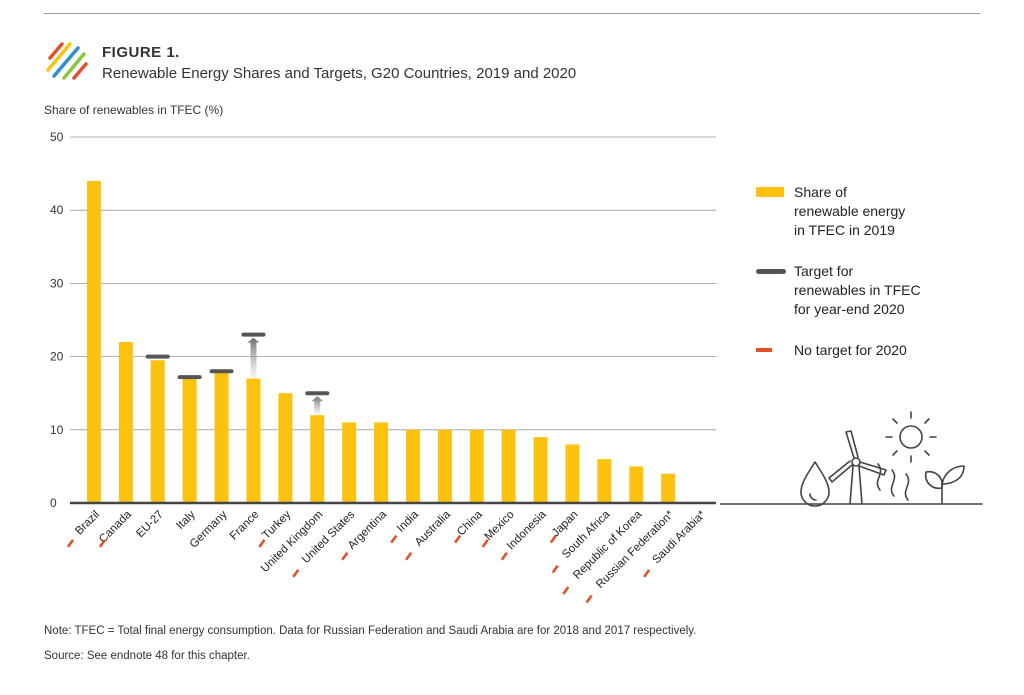 This screenshot has height=695, width=1024. What do you see at coordinates (57, 210) in the screenshot?
I see `y-tick-label-40: 40` at bounding box center [57, 210].